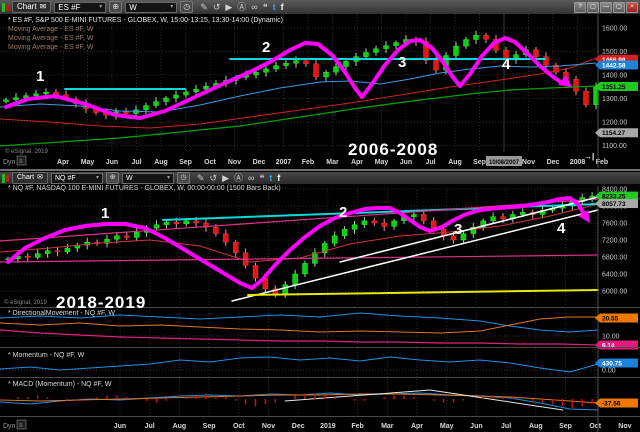  I want to click on panel-title-momentum: * Momentum - NQ #F, W, so click(46, 355).